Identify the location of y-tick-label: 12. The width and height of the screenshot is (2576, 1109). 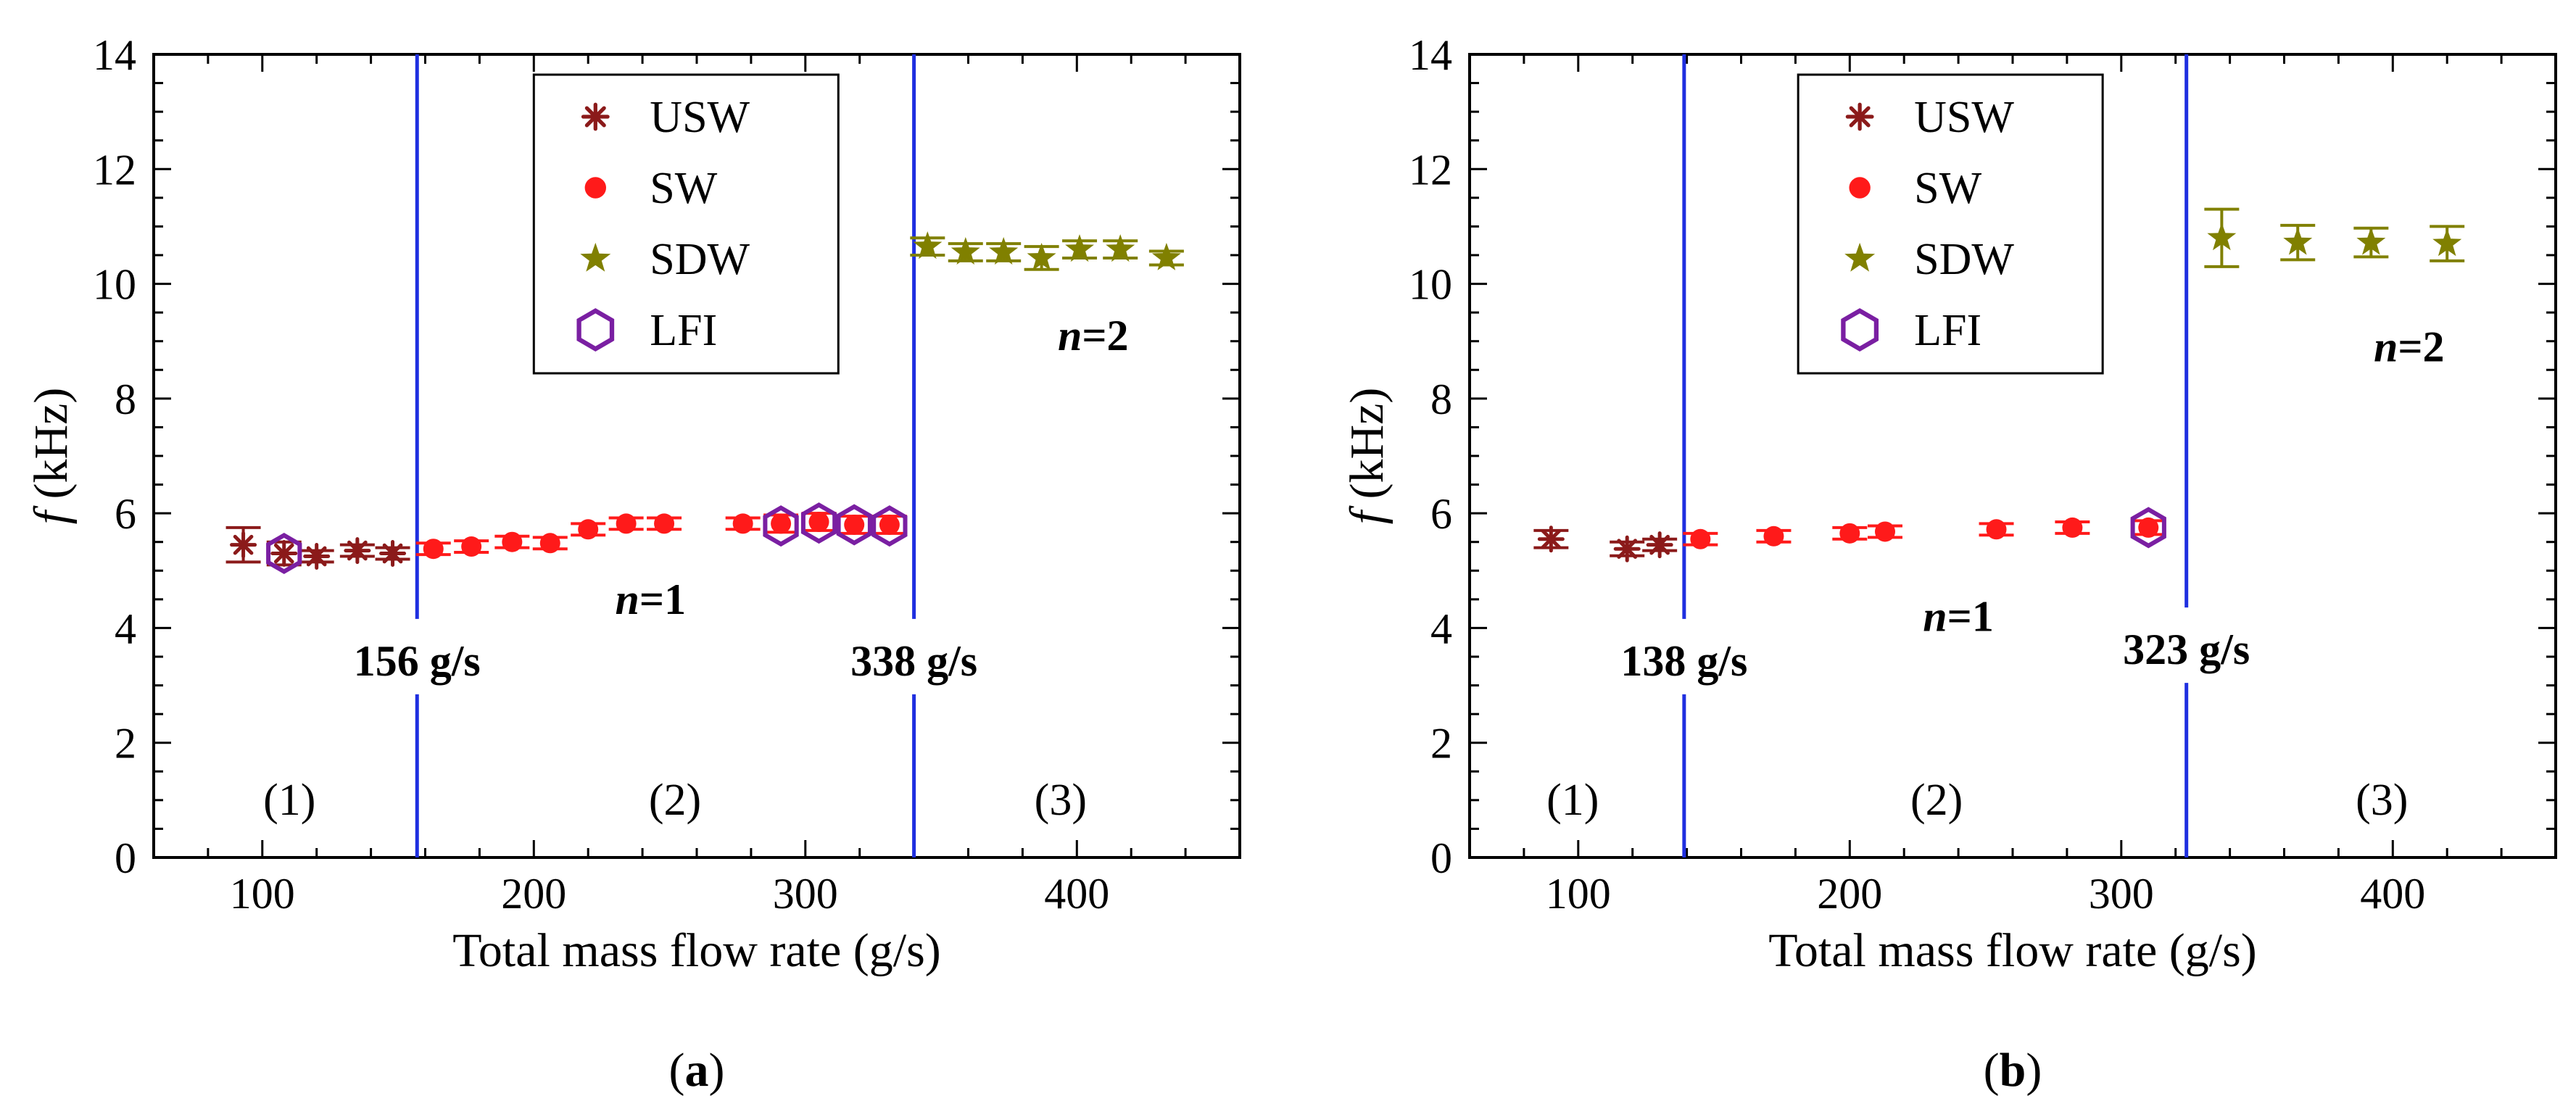
(115, 170).